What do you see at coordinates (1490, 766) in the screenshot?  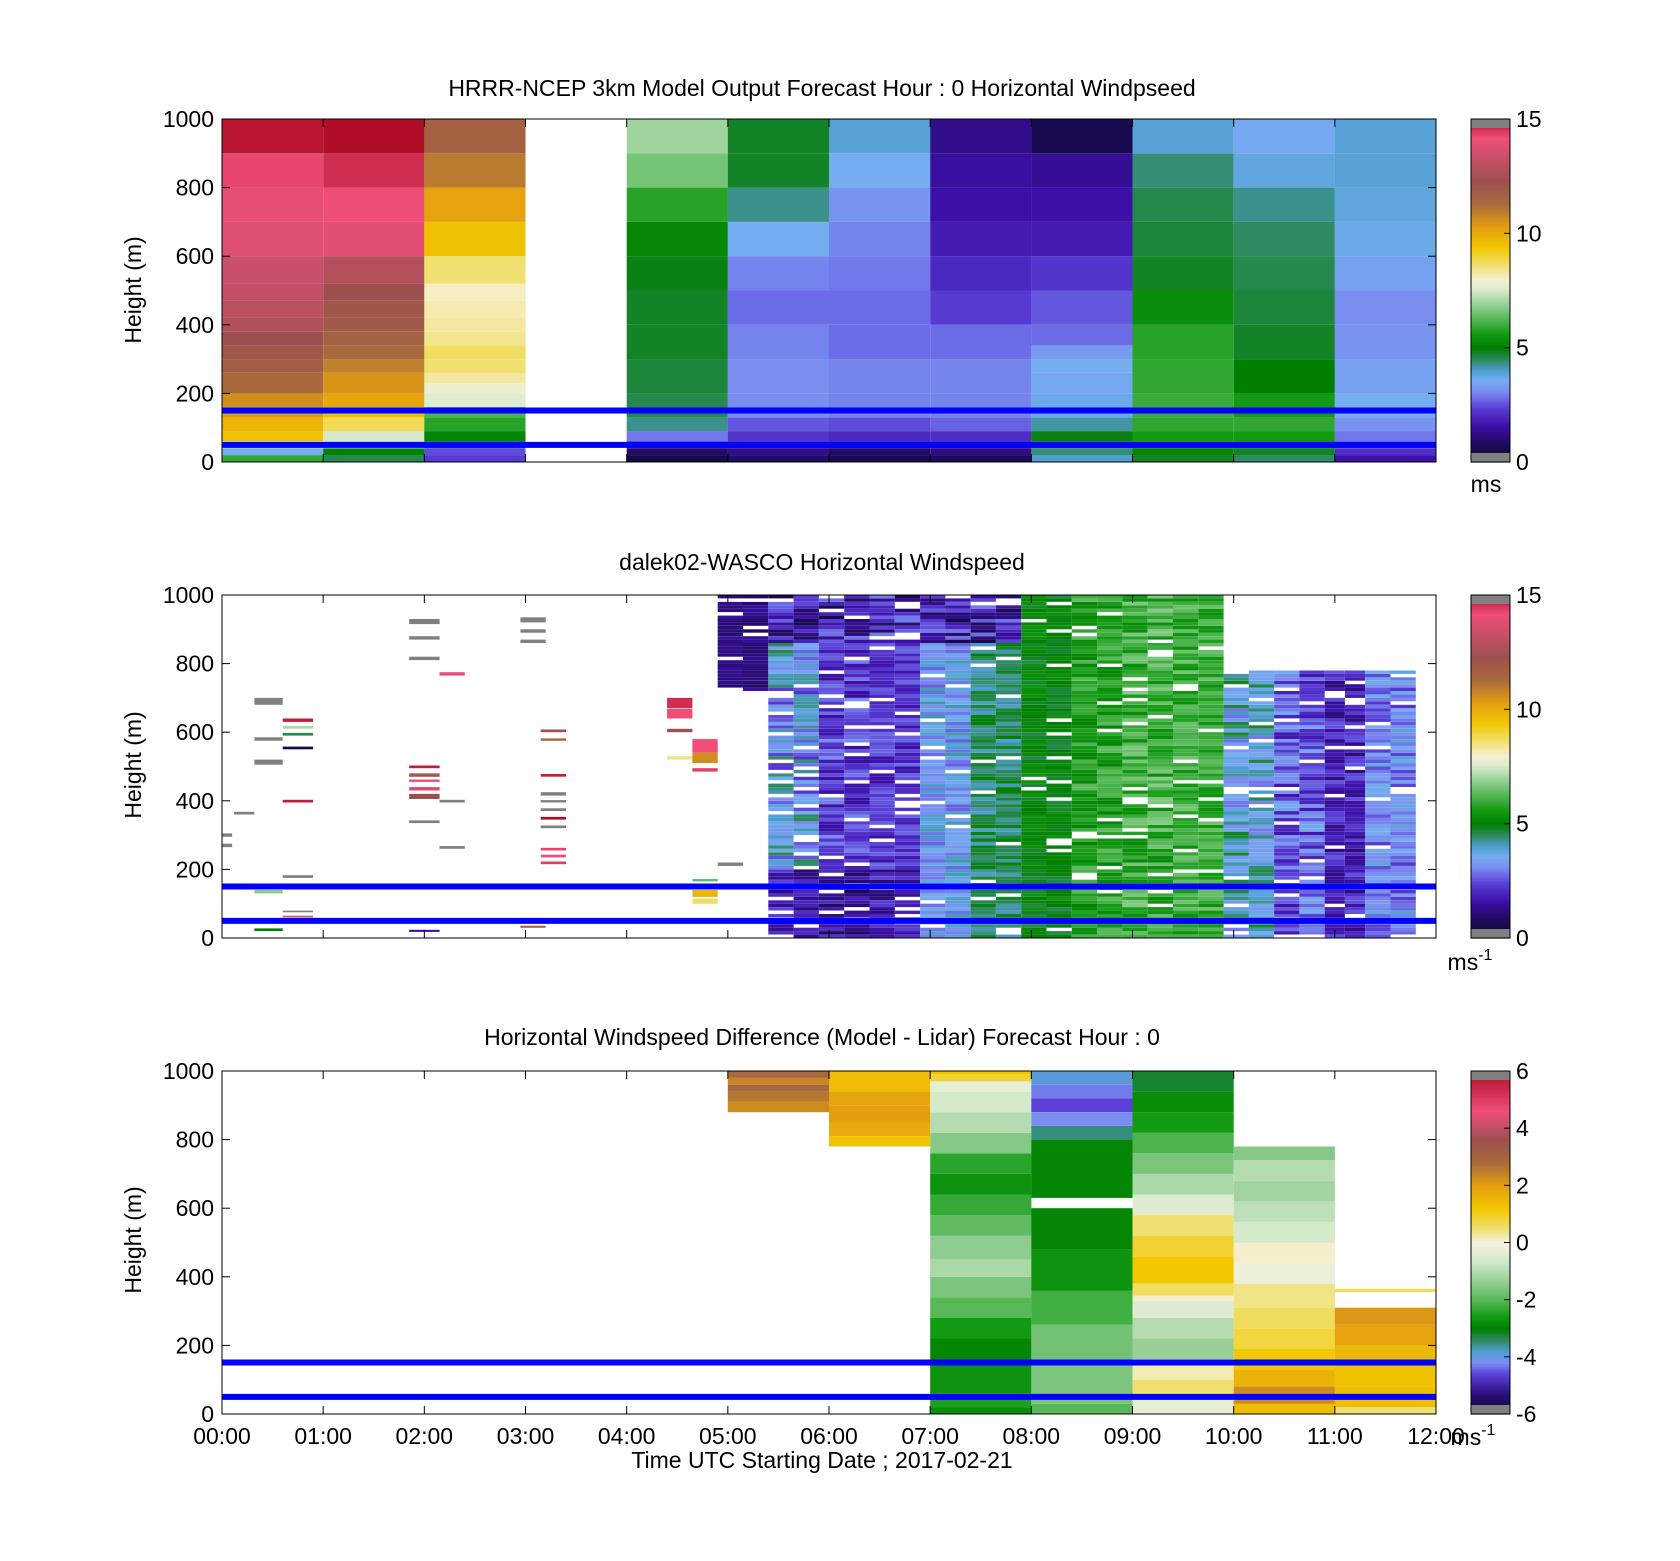 I see `colorbar-frame` at bounding box center [1490, 766].